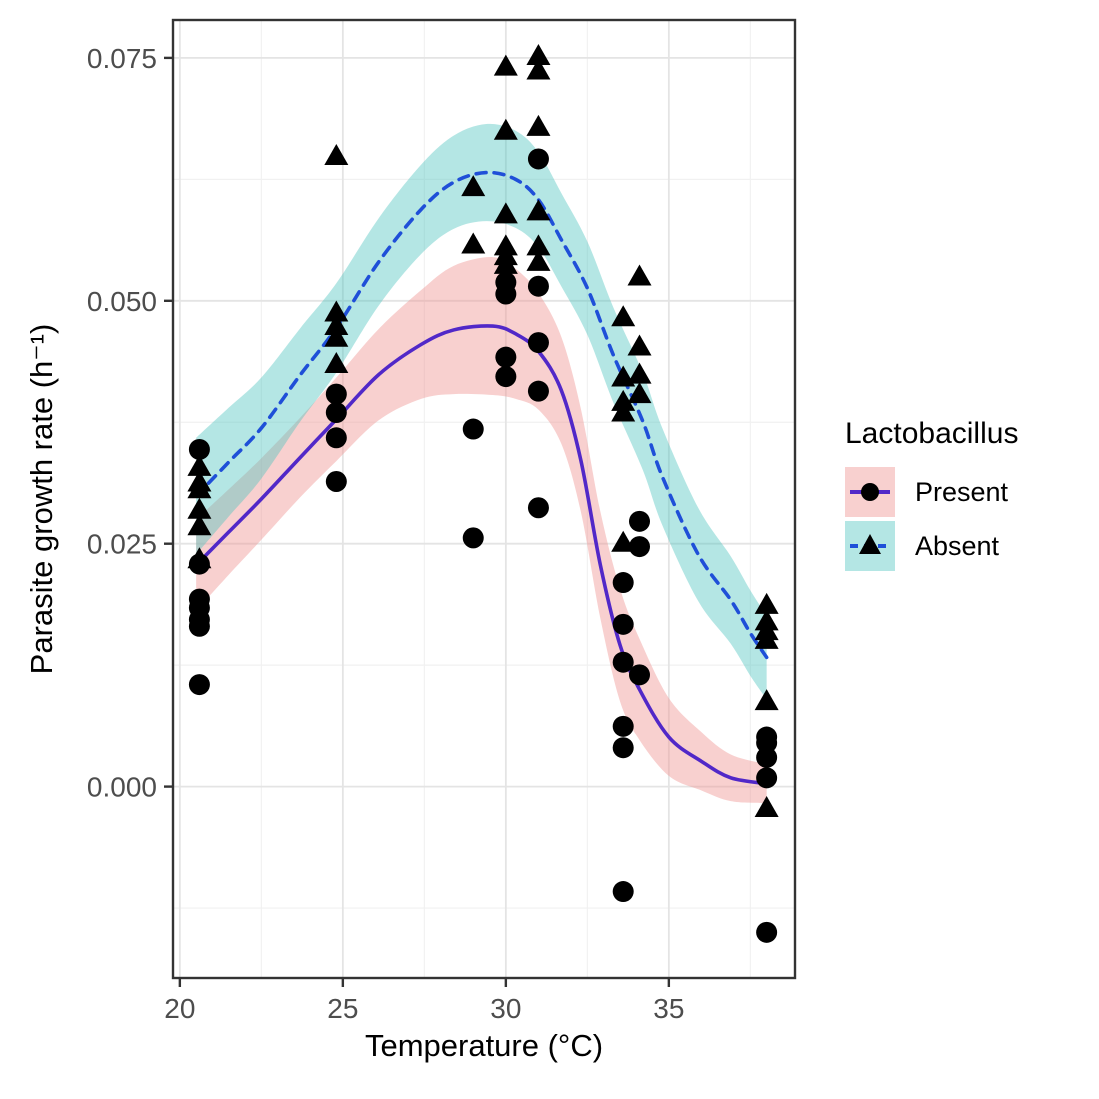 The width and height of the screenshot is (1099, 1099). I want to click on legend-entry-absent: Absent, so click(965, 546).